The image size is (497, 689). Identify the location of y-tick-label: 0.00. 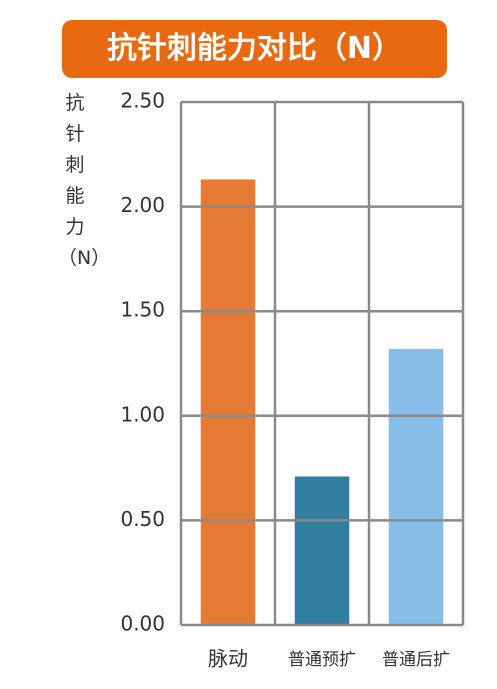
(142, 624).